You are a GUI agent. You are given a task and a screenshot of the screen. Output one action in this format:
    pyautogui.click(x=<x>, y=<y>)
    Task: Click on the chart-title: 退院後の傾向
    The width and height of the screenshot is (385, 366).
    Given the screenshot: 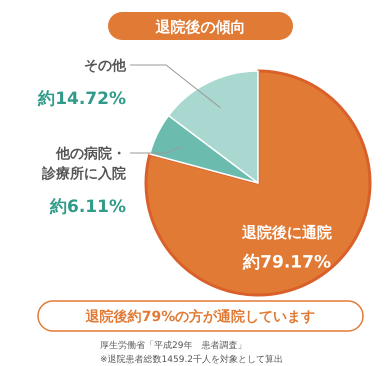 What is the action you would take?
    pyautogui.click(x=200, y=27)
    